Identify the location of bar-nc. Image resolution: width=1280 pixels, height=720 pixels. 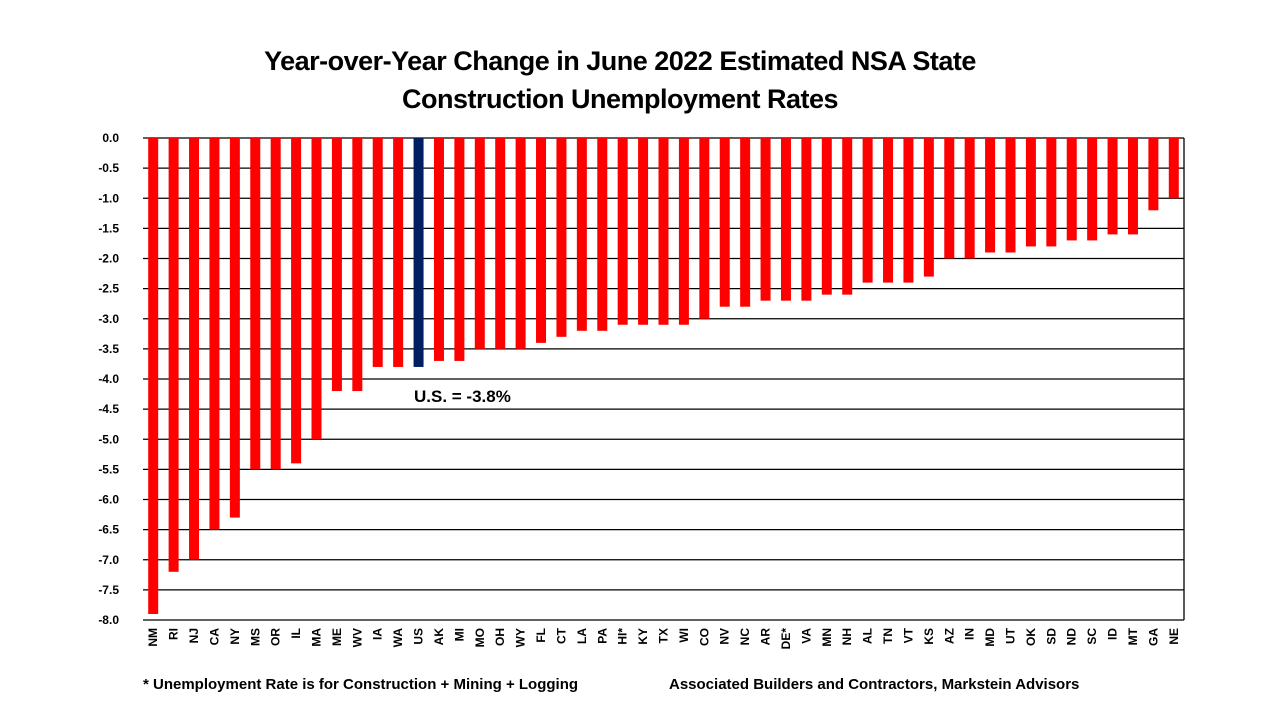
(745, 222).